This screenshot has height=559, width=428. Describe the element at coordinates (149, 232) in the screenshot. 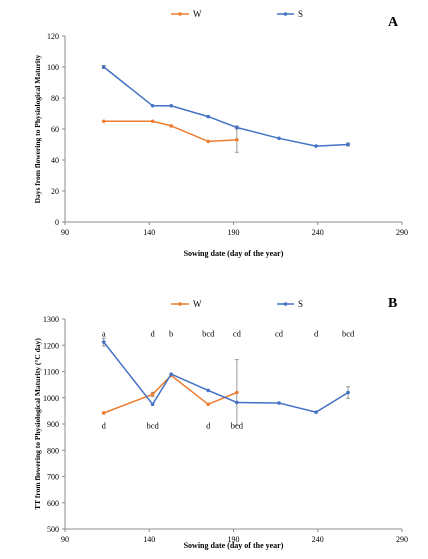

I see `panel-a-x-tick-label: 140` at that location.